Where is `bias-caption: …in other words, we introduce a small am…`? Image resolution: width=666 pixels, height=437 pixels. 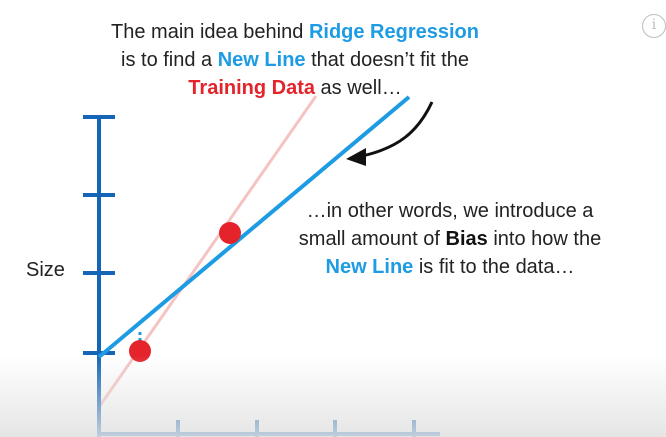
bias-caption: …in other words, we introduce a small am… is located at coordinates (450, 239).